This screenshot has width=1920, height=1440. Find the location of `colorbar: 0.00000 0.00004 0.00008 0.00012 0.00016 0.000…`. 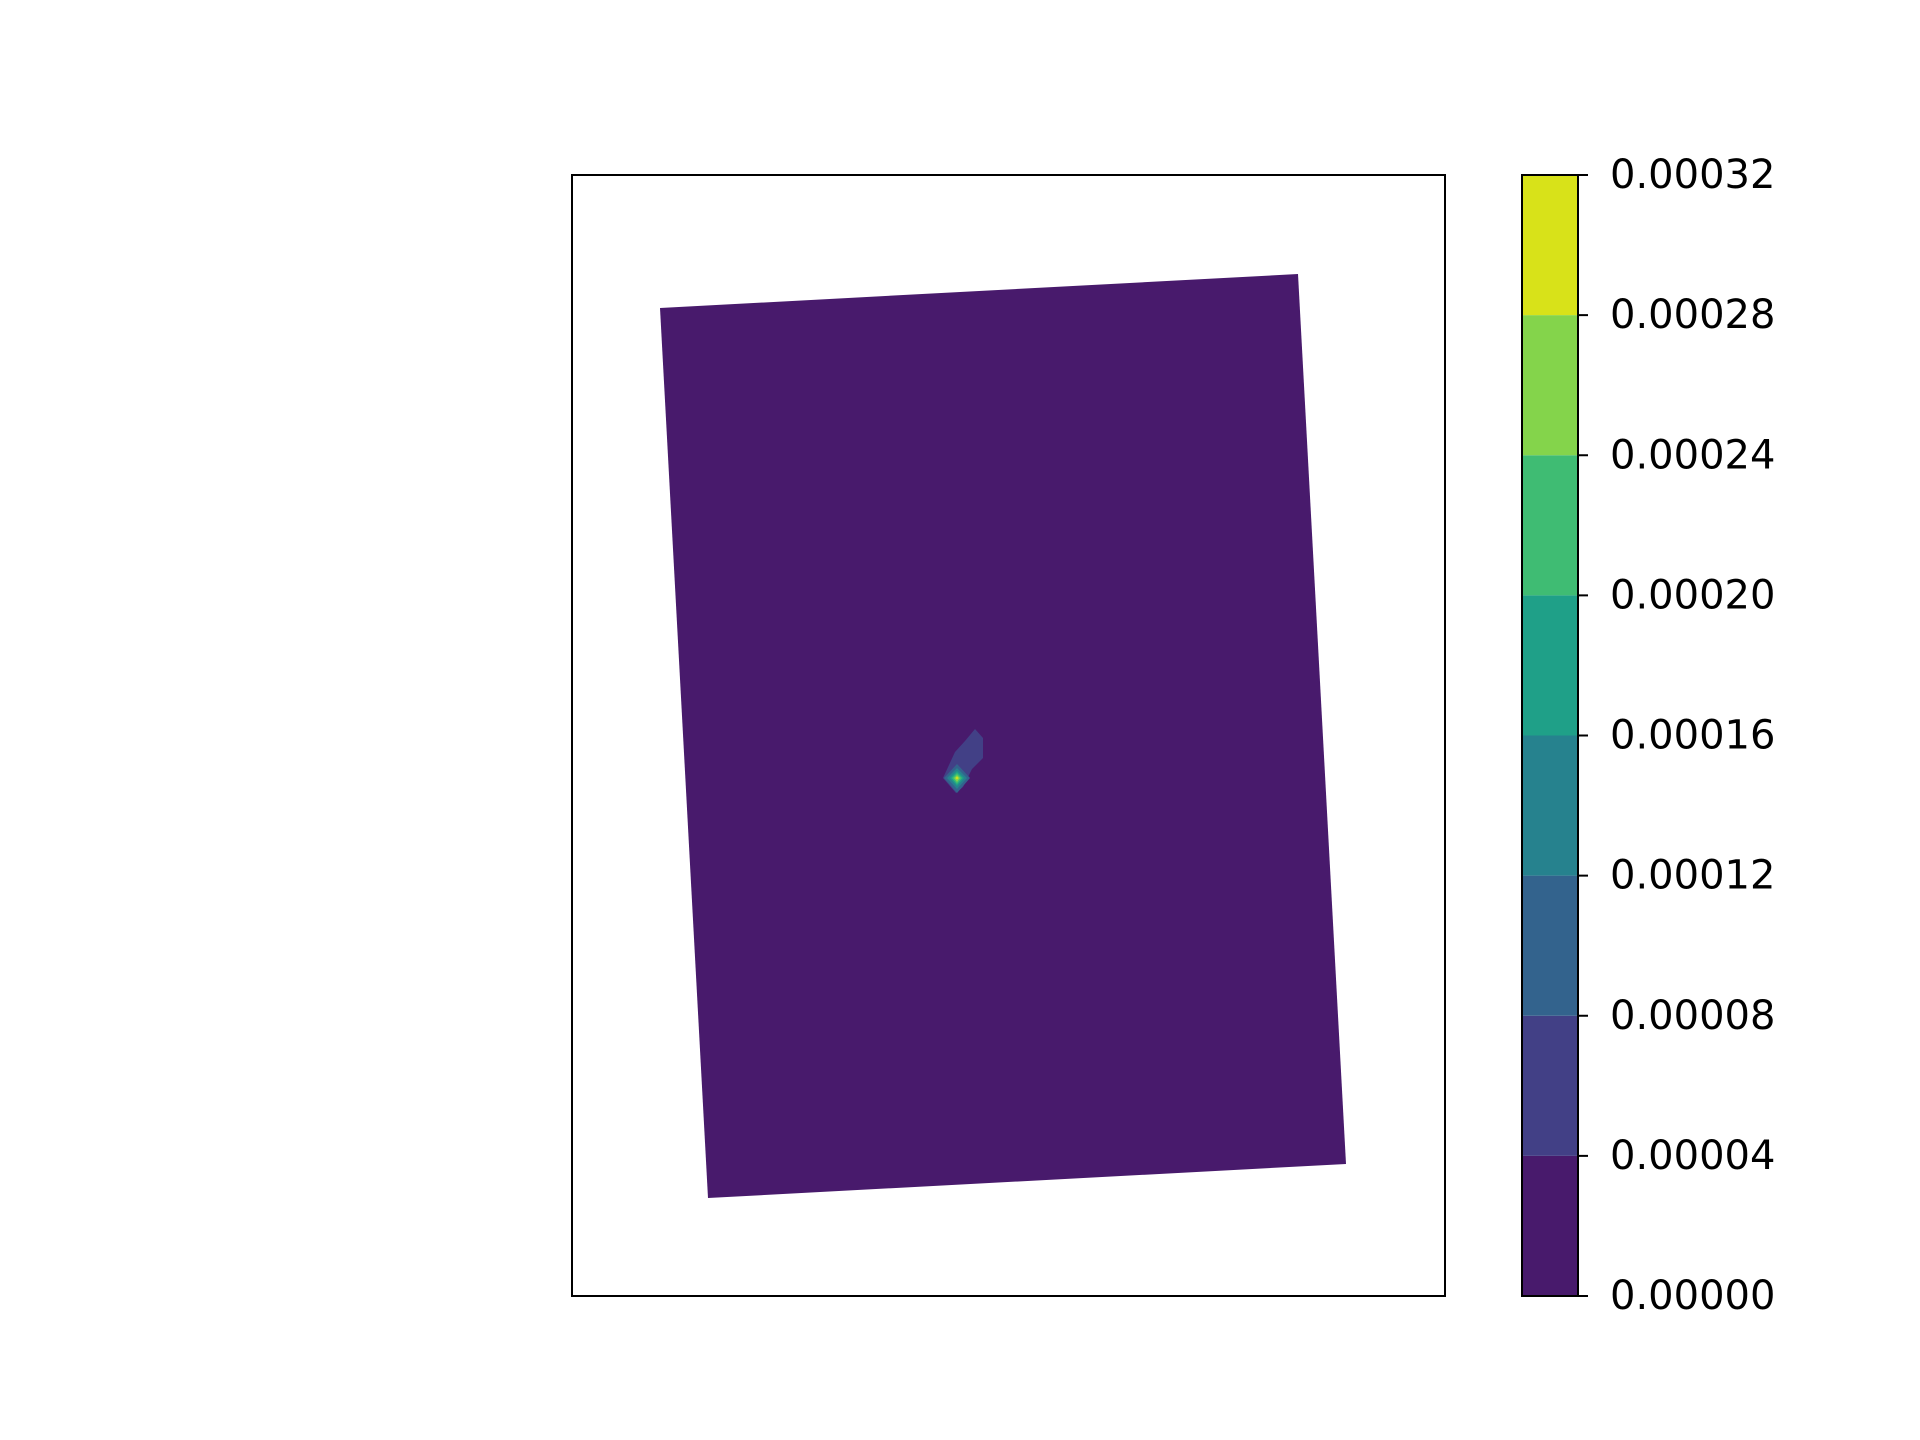

colorbar: 0.00000 0.00004 0.00008 0.00012 0.00016 0.000… is located at coordinates (1648, 735).